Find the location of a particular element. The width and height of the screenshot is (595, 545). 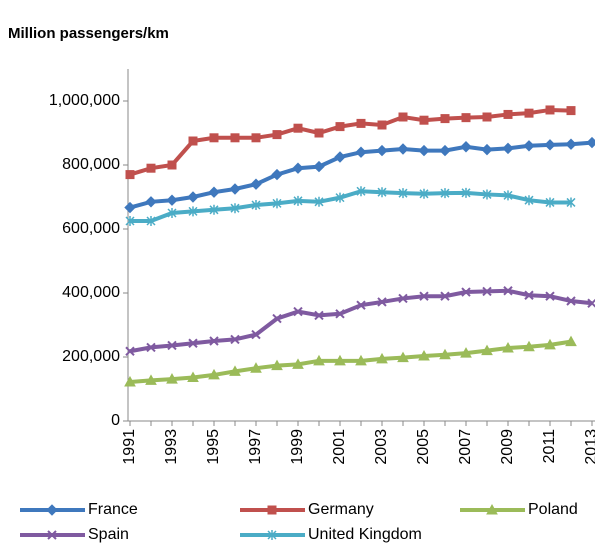

y-tick-label: 600,000 is located at coordinates (91, 228).